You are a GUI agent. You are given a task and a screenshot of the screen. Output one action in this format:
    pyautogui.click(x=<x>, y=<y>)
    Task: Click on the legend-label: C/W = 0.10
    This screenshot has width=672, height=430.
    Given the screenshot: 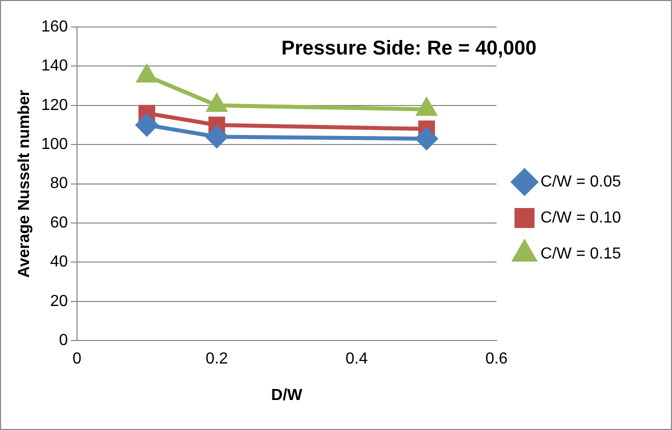 What is the action you would take?
    pyautogui.click(x=581, y=217)
    